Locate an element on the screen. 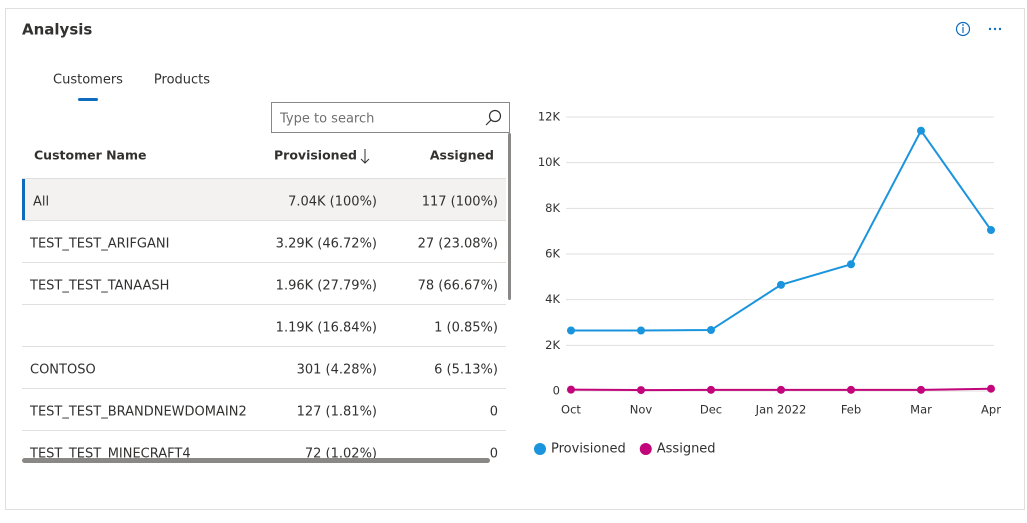  cell: TEST_TEST_ARIFGANI is located at coordinates (99, 244).